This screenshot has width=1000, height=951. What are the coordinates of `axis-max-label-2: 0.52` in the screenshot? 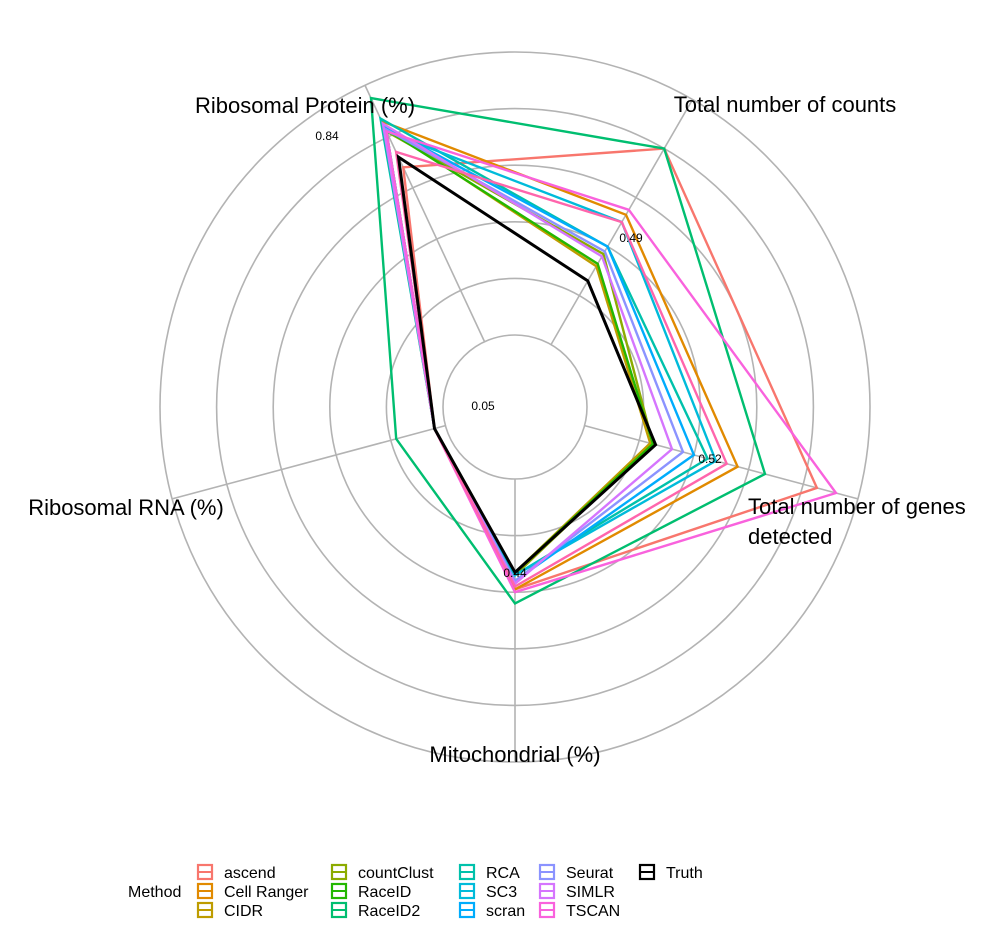 It's located at (710, 459).